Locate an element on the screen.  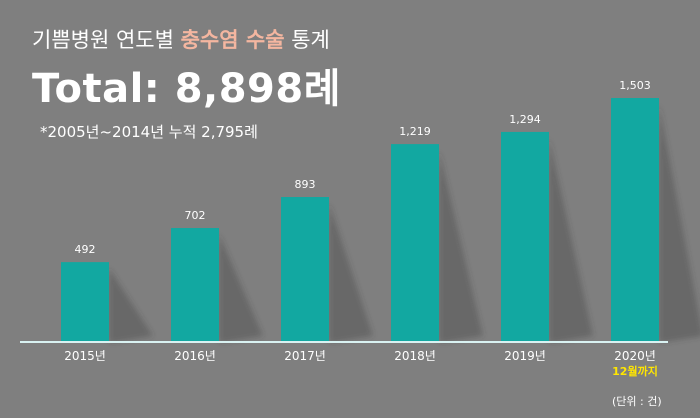
category-label: 2018년 is located at coordinates (415, 356).